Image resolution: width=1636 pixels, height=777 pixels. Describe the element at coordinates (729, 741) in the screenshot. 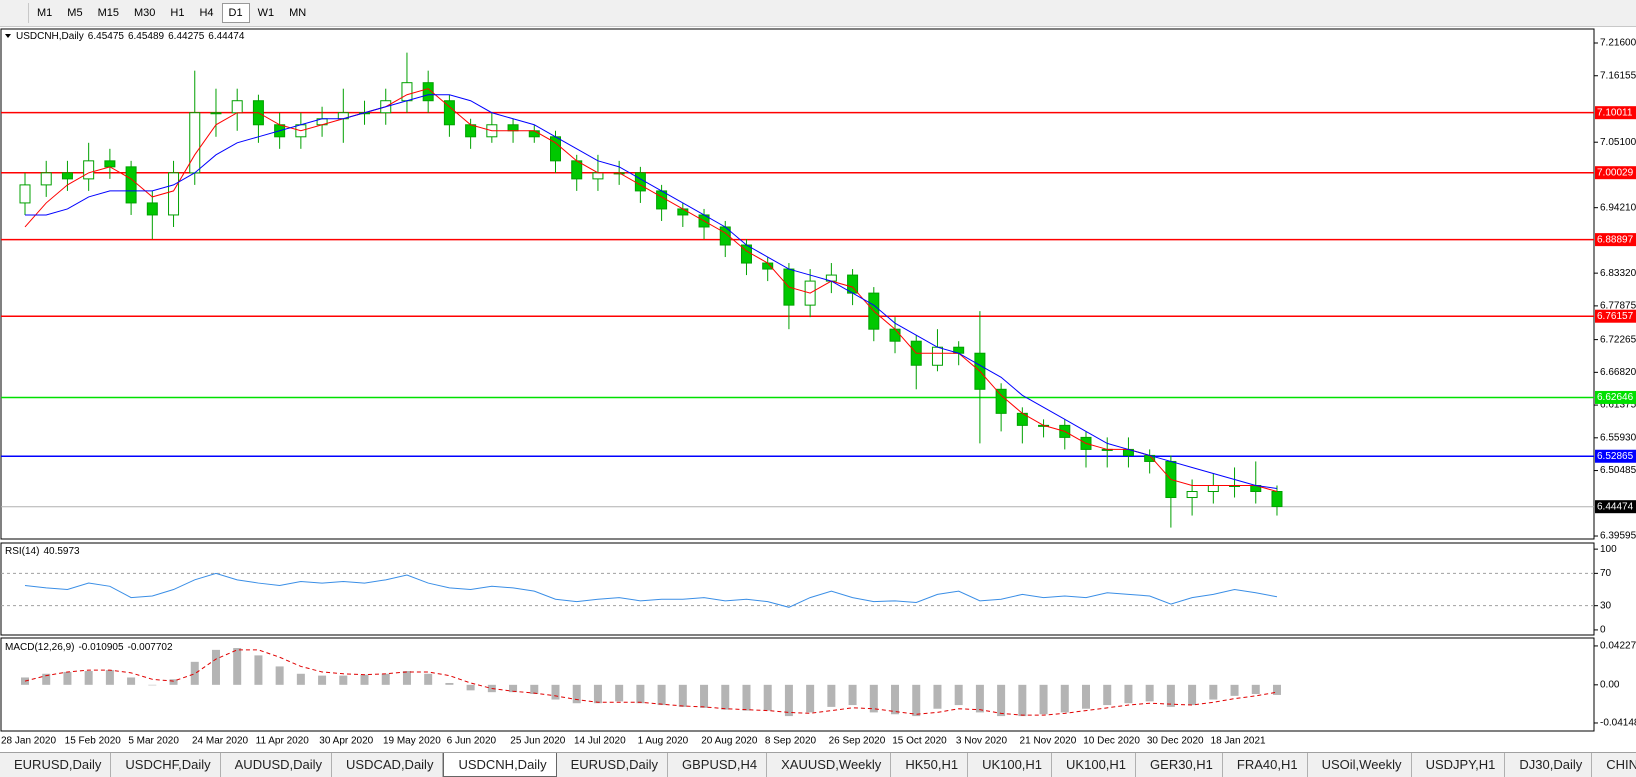

I see `x-tick-label: 20 Aug 2020` at that location.